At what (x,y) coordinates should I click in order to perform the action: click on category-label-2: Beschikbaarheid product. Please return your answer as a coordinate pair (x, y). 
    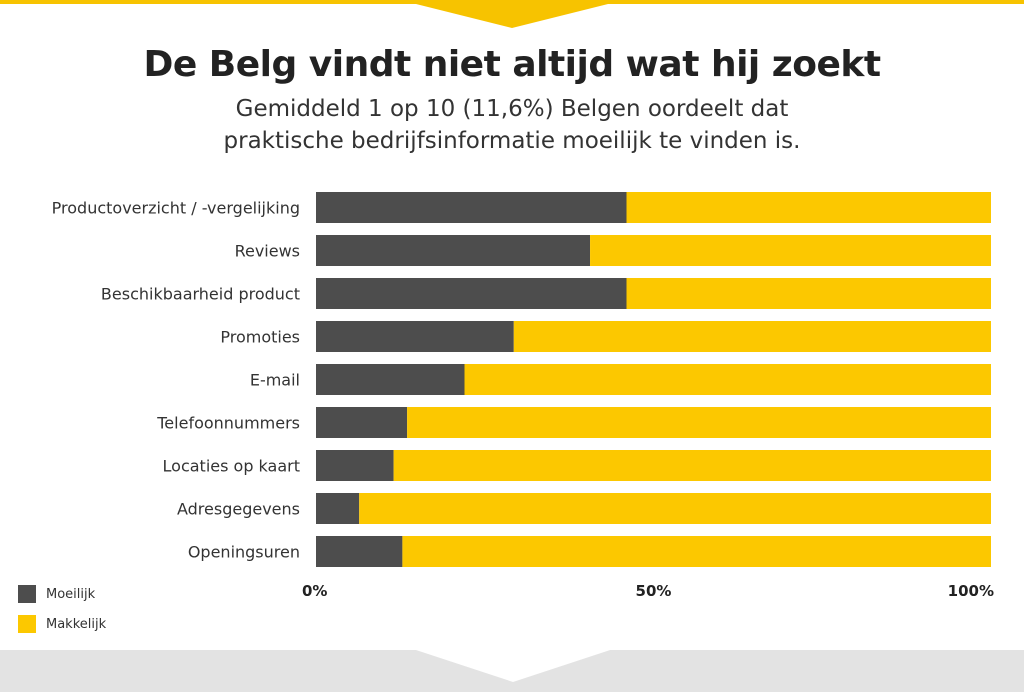
    Looking at the image, I should click on (200, 294).